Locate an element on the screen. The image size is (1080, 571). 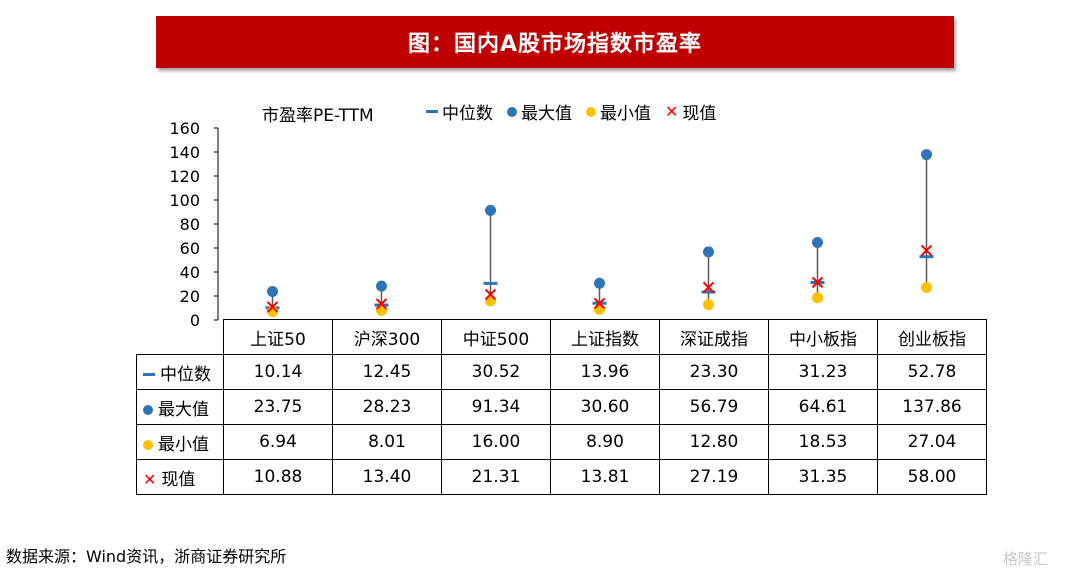
table-cell: 30.52 is located at coordinates (496, 372).